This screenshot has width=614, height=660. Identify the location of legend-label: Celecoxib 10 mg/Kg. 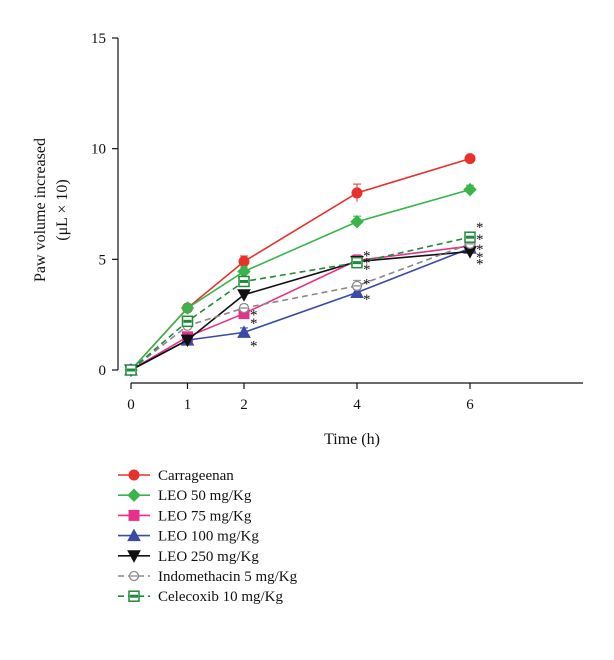
(220, 597).